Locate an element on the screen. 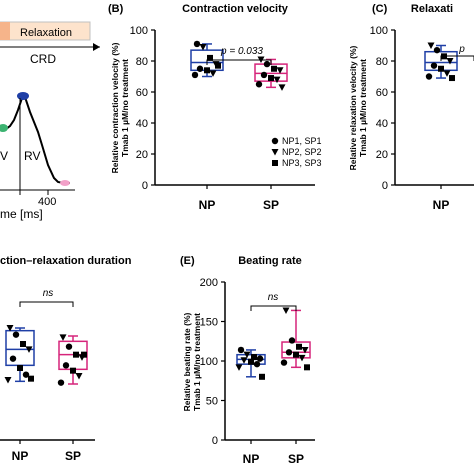  legend-label: NP1, SP1 is located at coordinates (302, 141).